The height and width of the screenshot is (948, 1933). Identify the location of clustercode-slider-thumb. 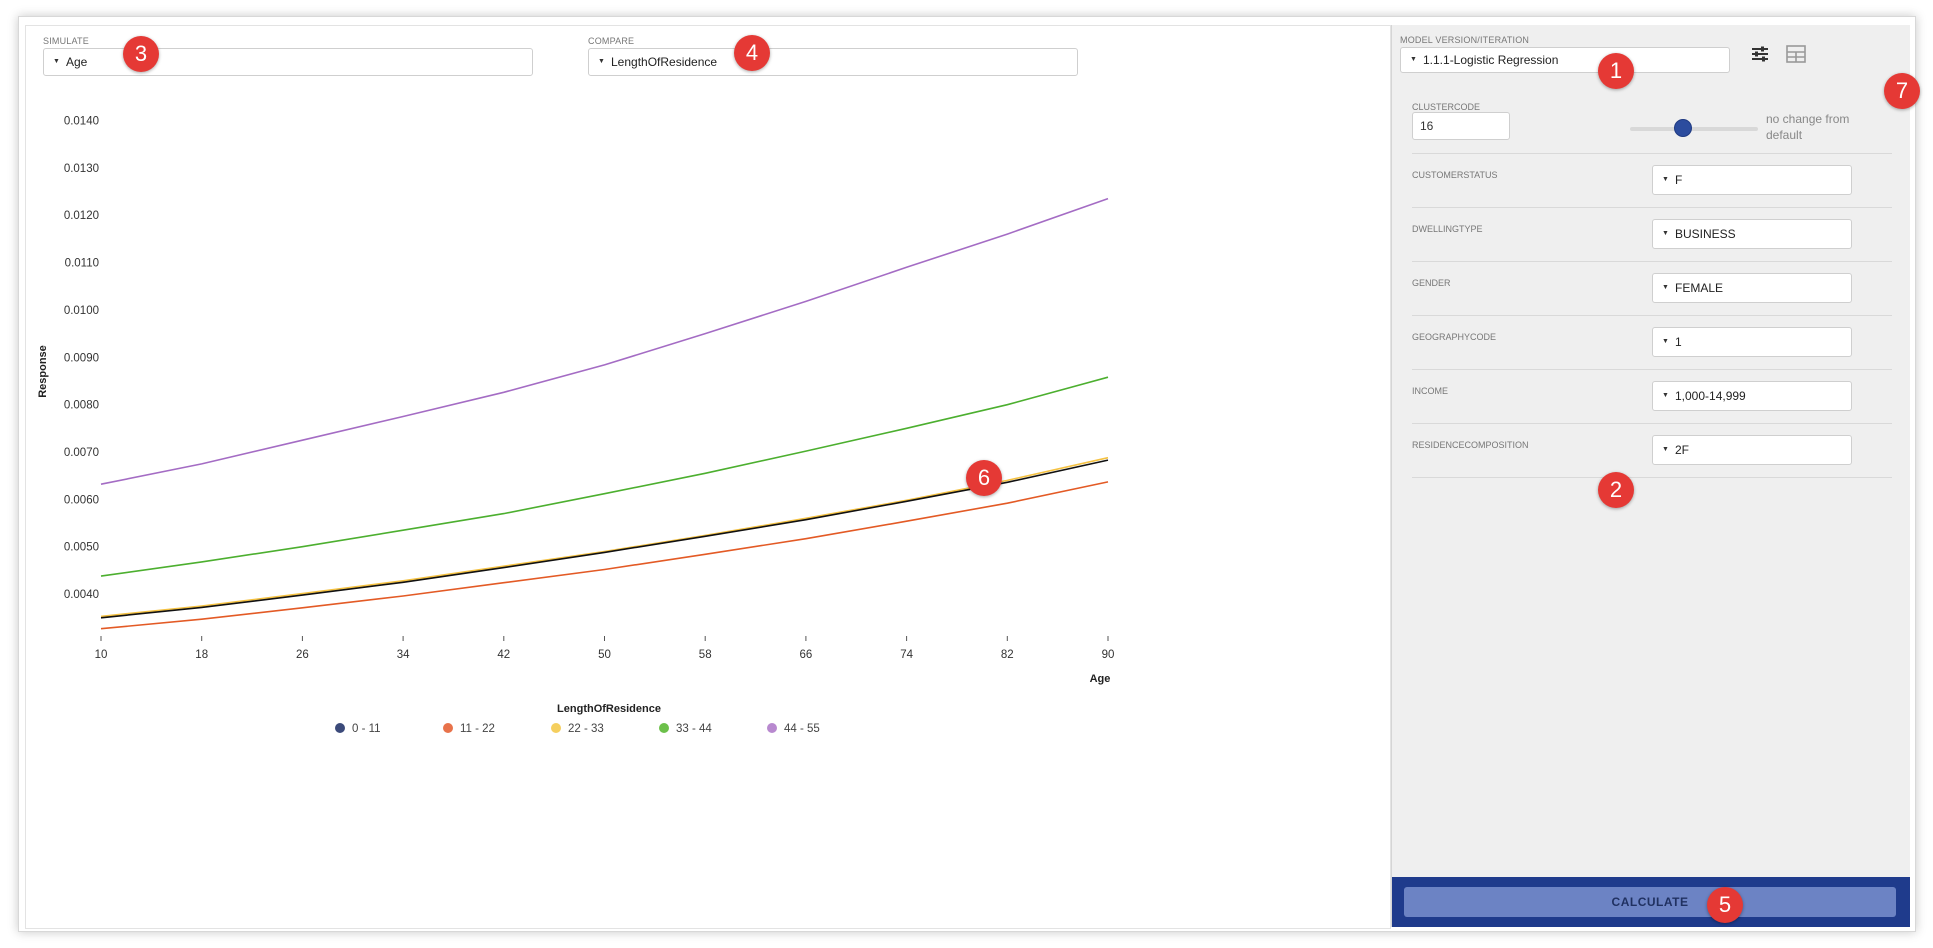
(1683, 128).